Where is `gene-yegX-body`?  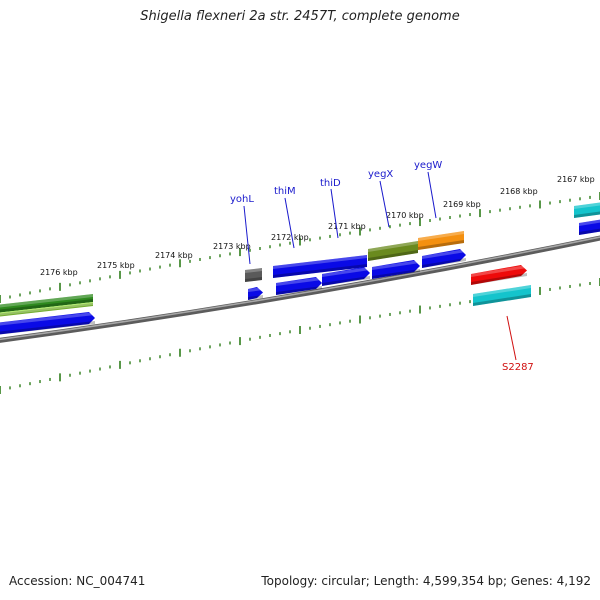
gene-yegX-body is located at coordinates (393, 251).